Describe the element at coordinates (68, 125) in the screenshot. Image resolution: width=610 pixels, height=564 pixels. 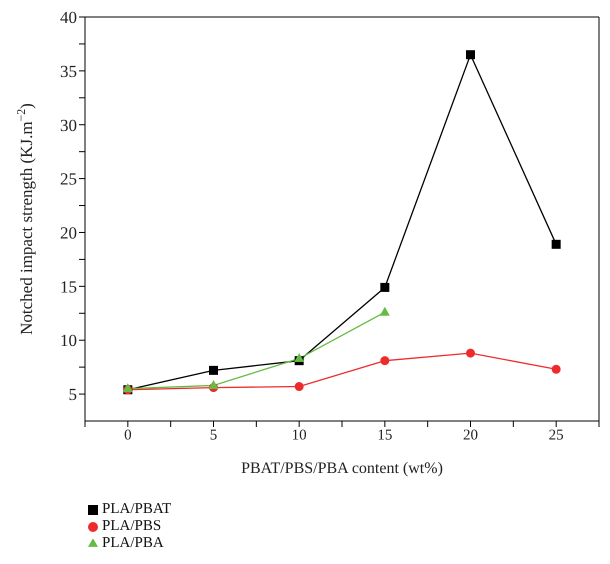
I see `y-tick-label: 30` at that location.